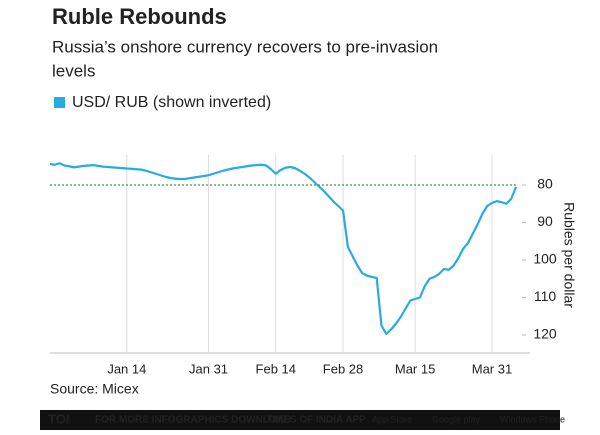 The height and width of the screenshot is (435, 600). I want to click on footer-text: FOR MORE INFOGRAPHICS DOWNLOAD, so click(193, 420).